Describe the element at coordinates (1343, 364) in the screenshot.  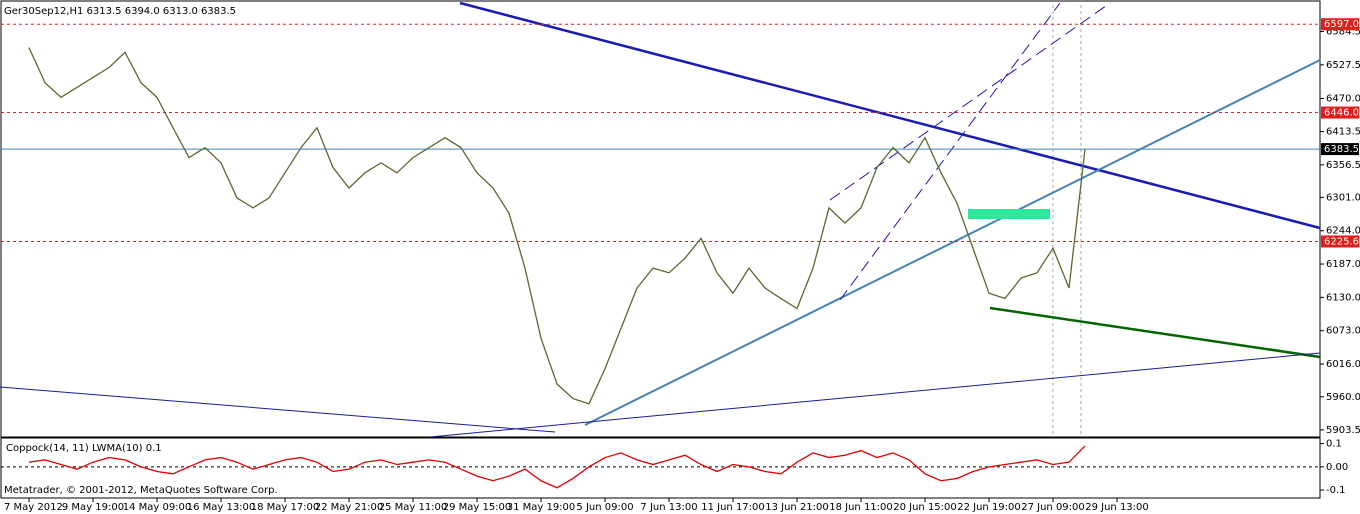
I see `y-tick-label: 6016.0` at that location.